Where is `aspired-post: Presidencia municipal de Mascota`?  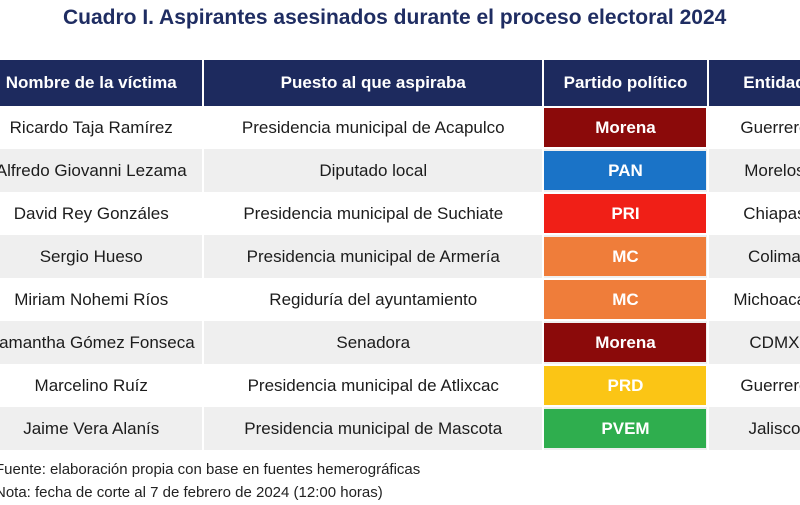
aspired-post: Presidencia municipal de Mascota is located at coordinates (373, 428).